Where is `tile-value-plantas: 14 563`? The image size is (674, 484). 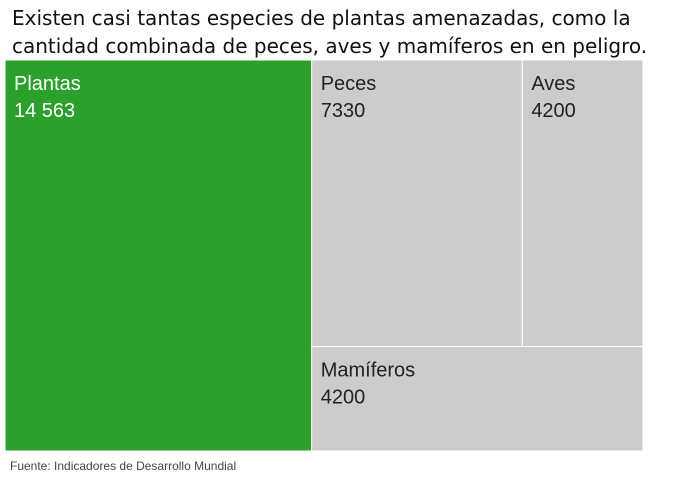 tile-value-plantas: 14 563 is located at coordinates (44, 111).